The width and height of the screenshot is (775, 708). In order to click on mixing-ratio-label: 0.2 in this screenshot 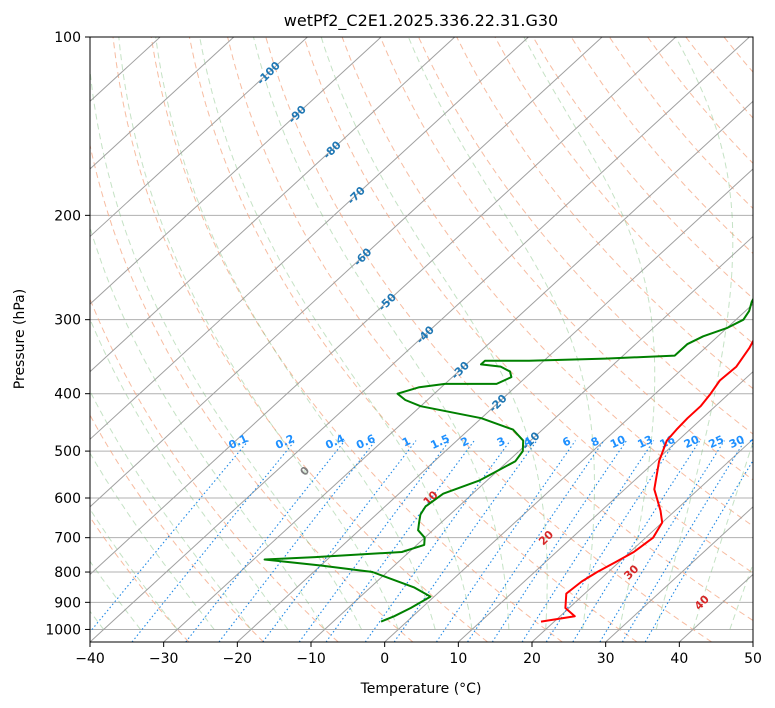, I will do `click(284, 442)`.